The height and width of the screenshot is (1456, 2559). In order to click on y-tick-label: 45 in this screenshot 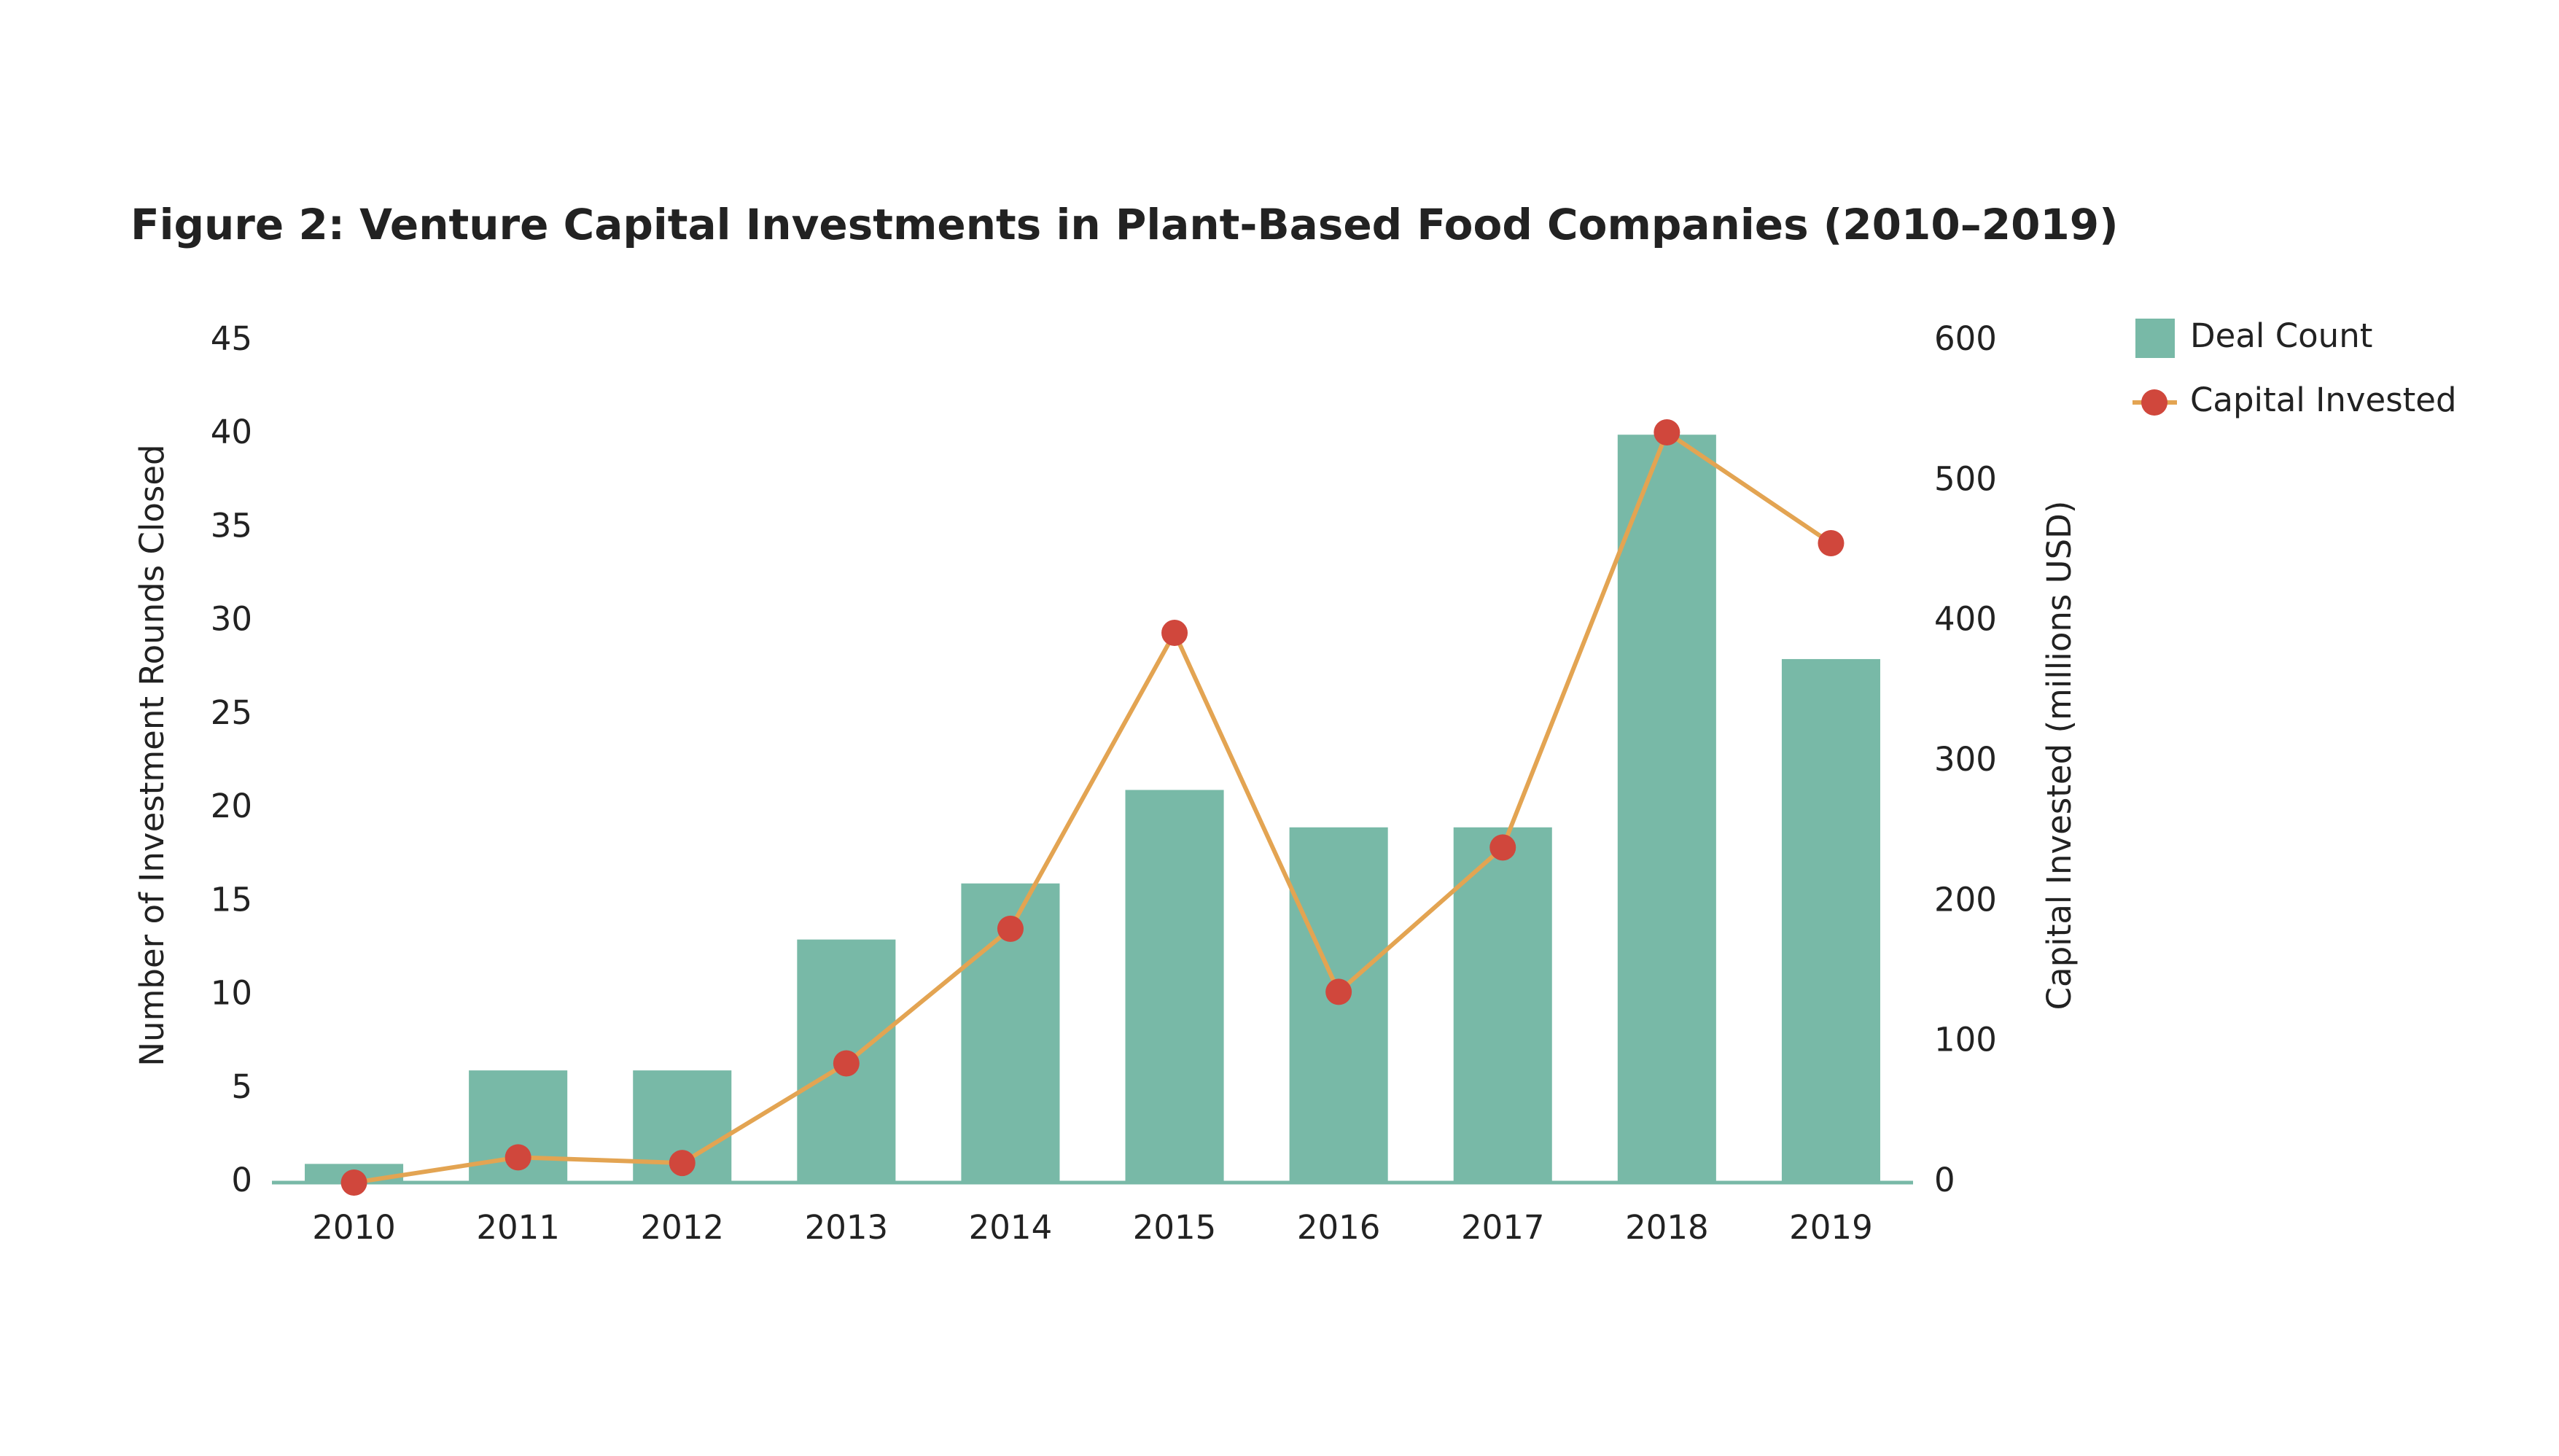, I will do `click(231, 338)`.